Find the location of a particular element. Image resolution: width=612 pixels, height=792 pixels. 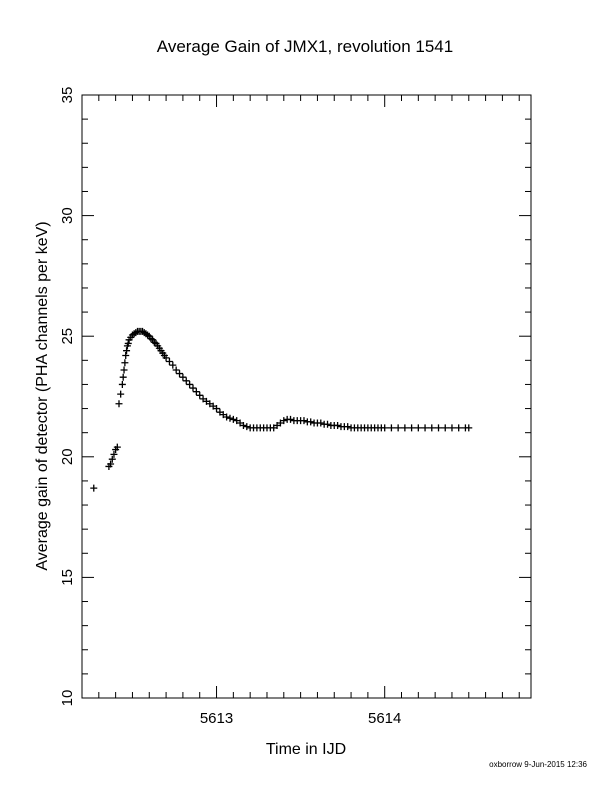

x-tick-label: 5614 is located at coordinates (384, 718).